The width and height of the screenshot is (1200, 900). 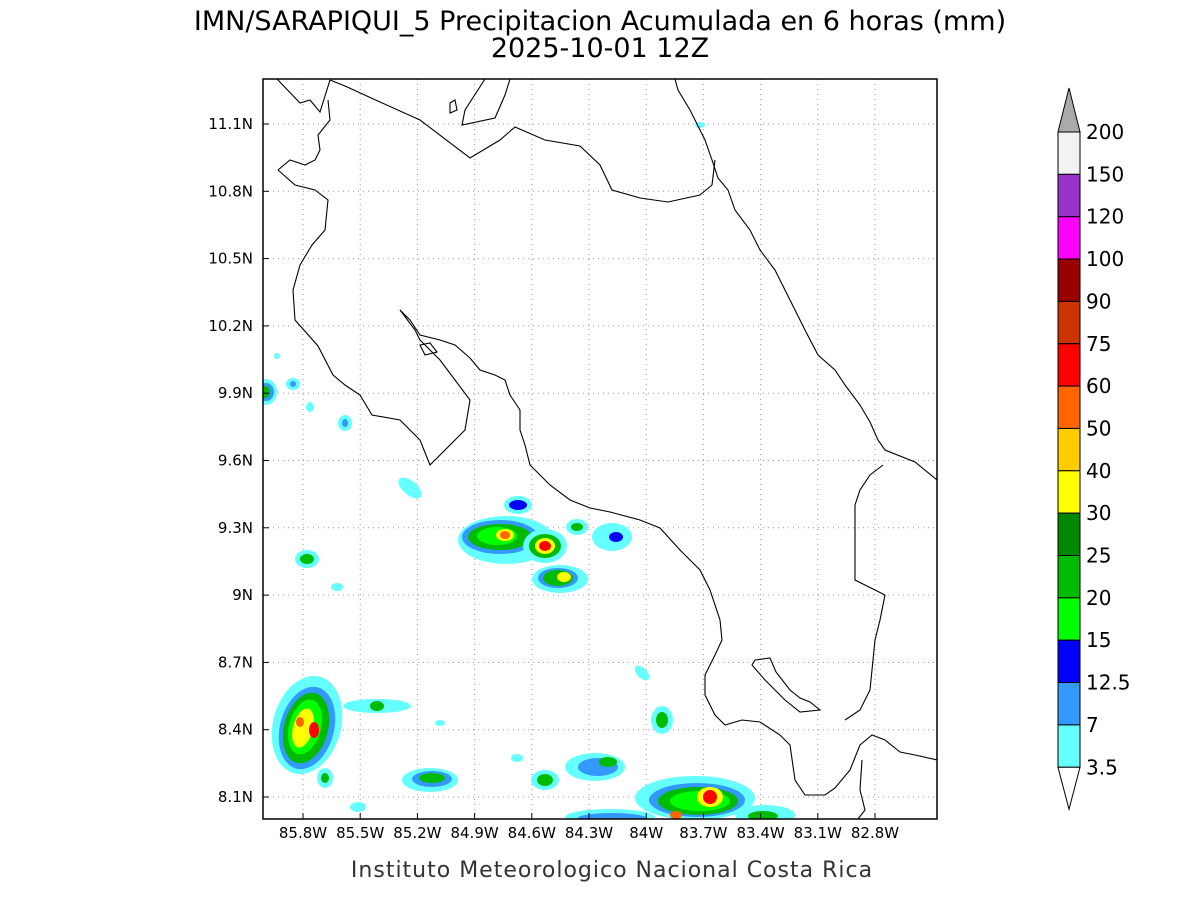 What do you see at coordinates (1108, 683) in the screenshot?
I see `colorbar-level-label: 12.5` at bounding box center [1108, 683].